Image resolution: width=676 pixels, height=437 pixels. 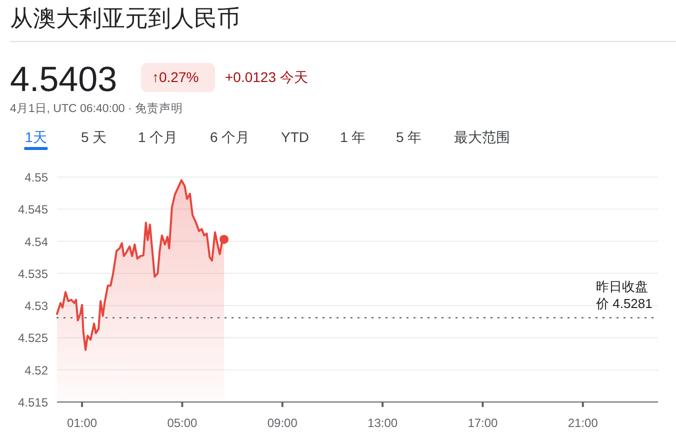 I want to click on y-tick-label: 4.54, so click(x=36, y=241).